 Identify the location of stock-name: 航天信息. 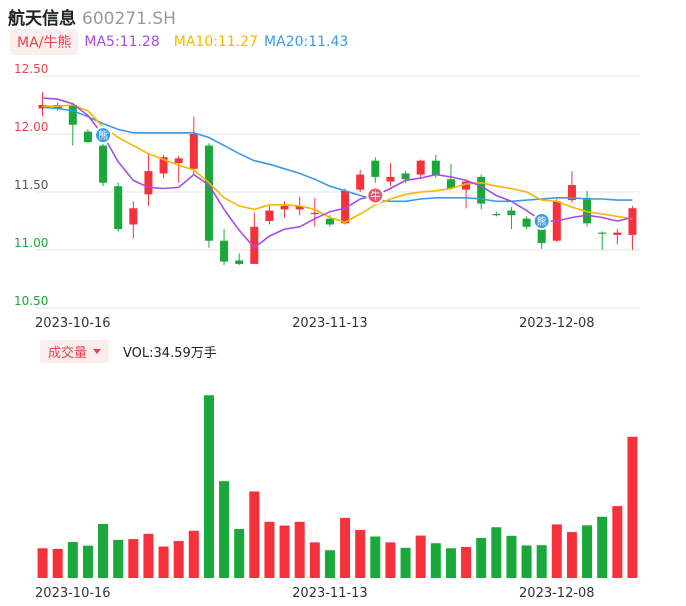
(42, 19).